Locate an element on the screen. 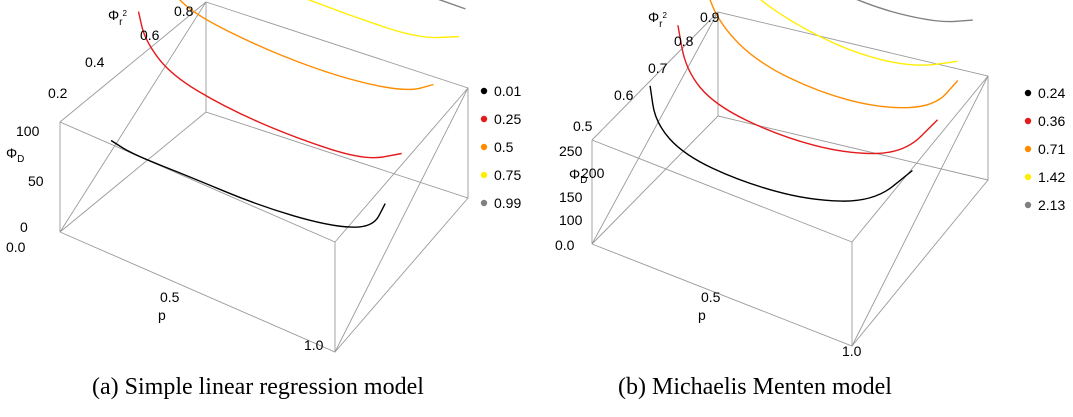 The height and width of the screenshot is (417, 1073). b-x-tick-0: 0.0 is located at coordinates (565, 245).